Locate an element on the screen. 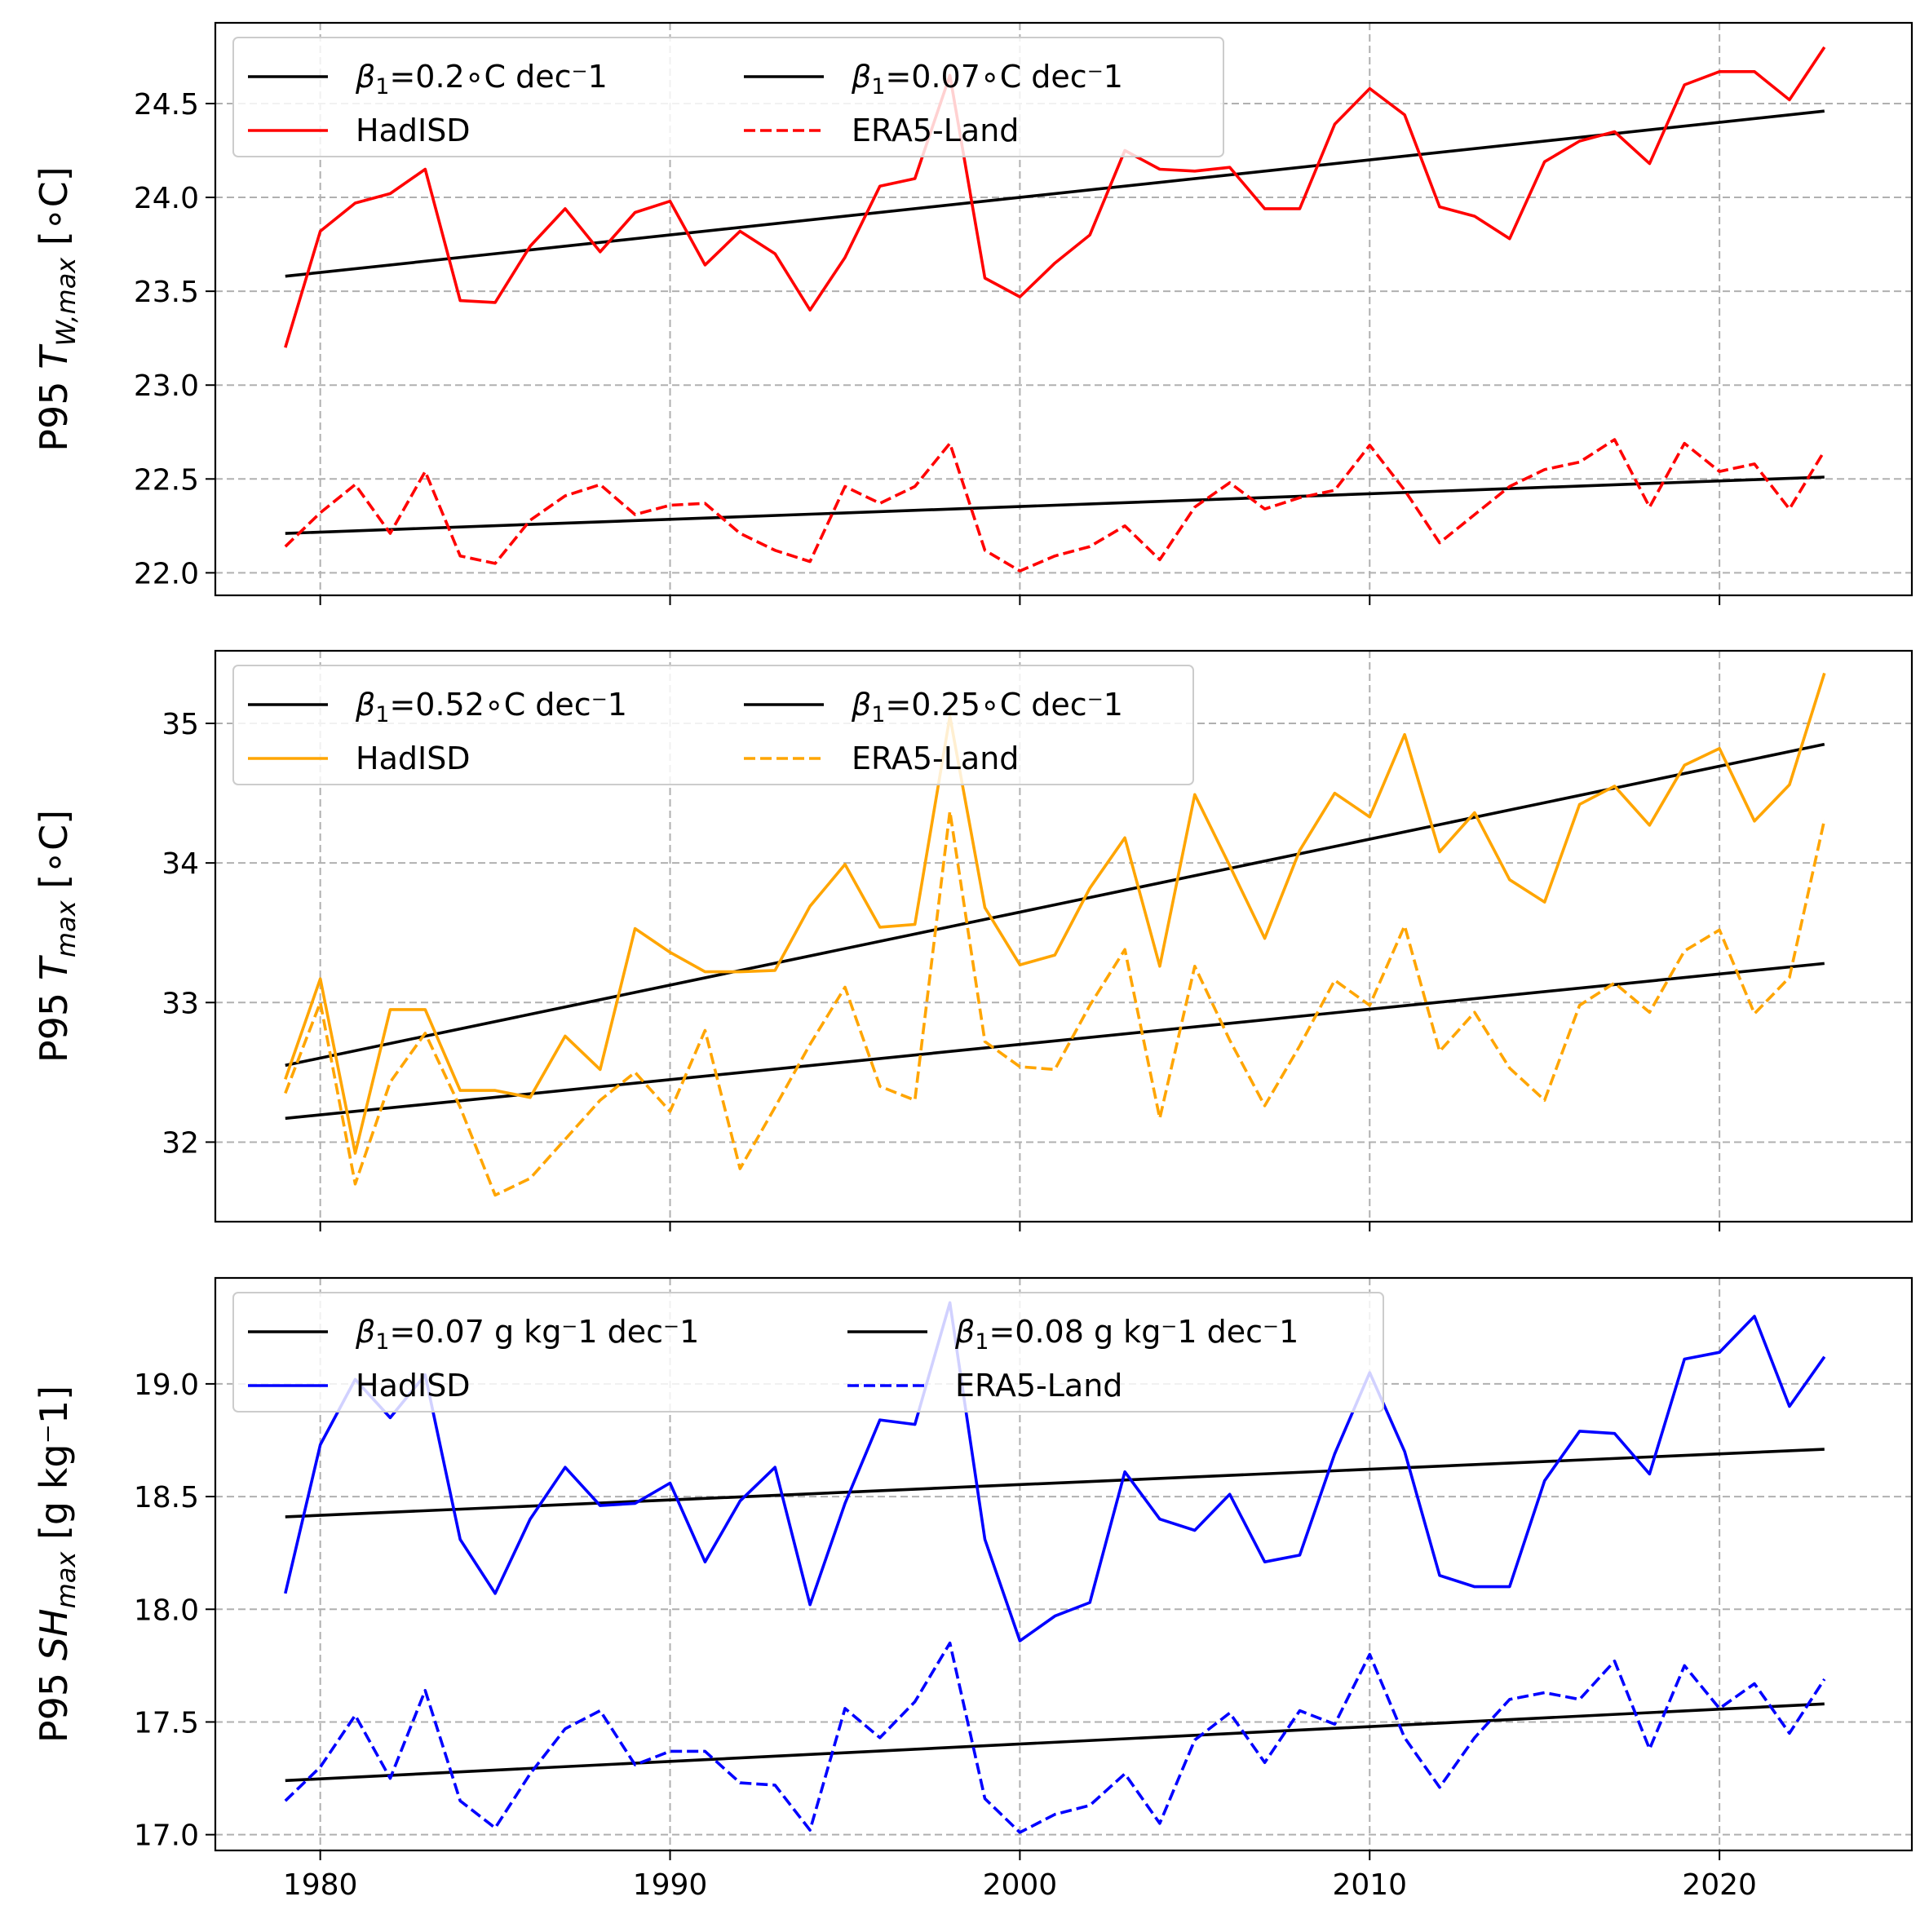 The width and height of the screenshot is (1929, 1932). y-tick-label: 34 is located at coordinates (180, 864).